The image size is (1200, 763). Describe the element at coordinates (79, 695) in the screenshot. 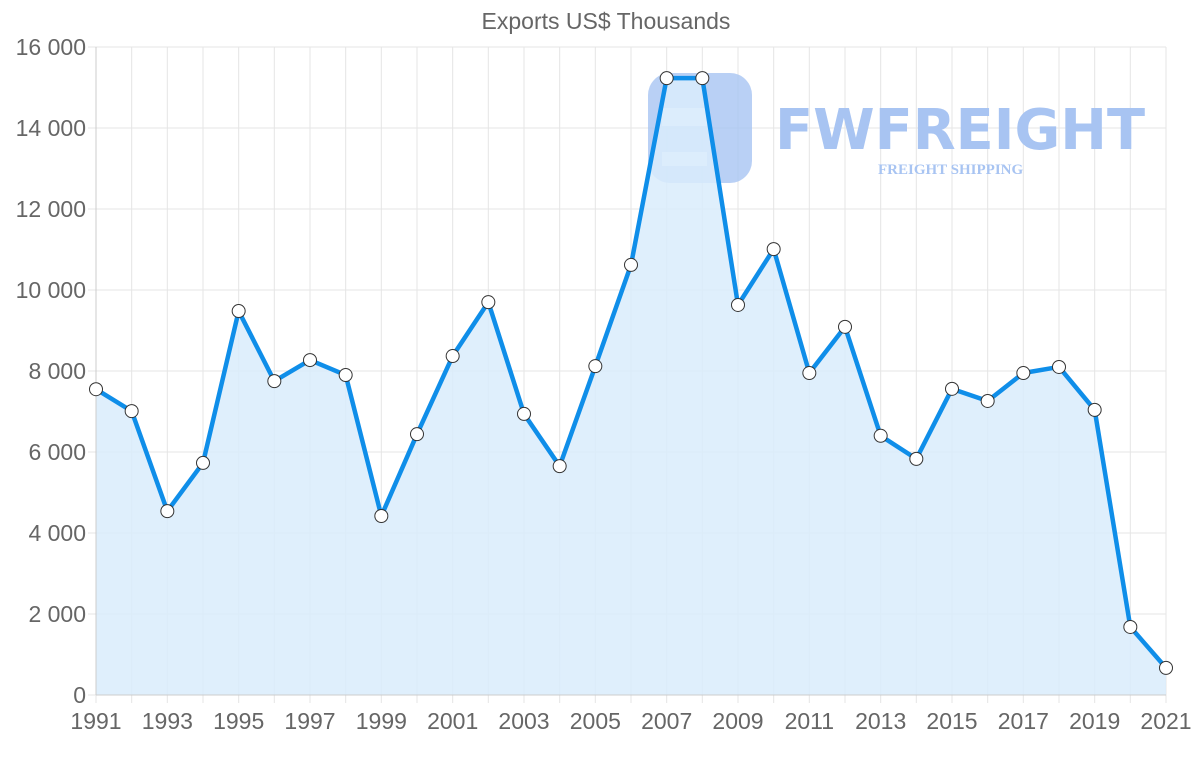

I see `y-tick-label: 0` at that location.